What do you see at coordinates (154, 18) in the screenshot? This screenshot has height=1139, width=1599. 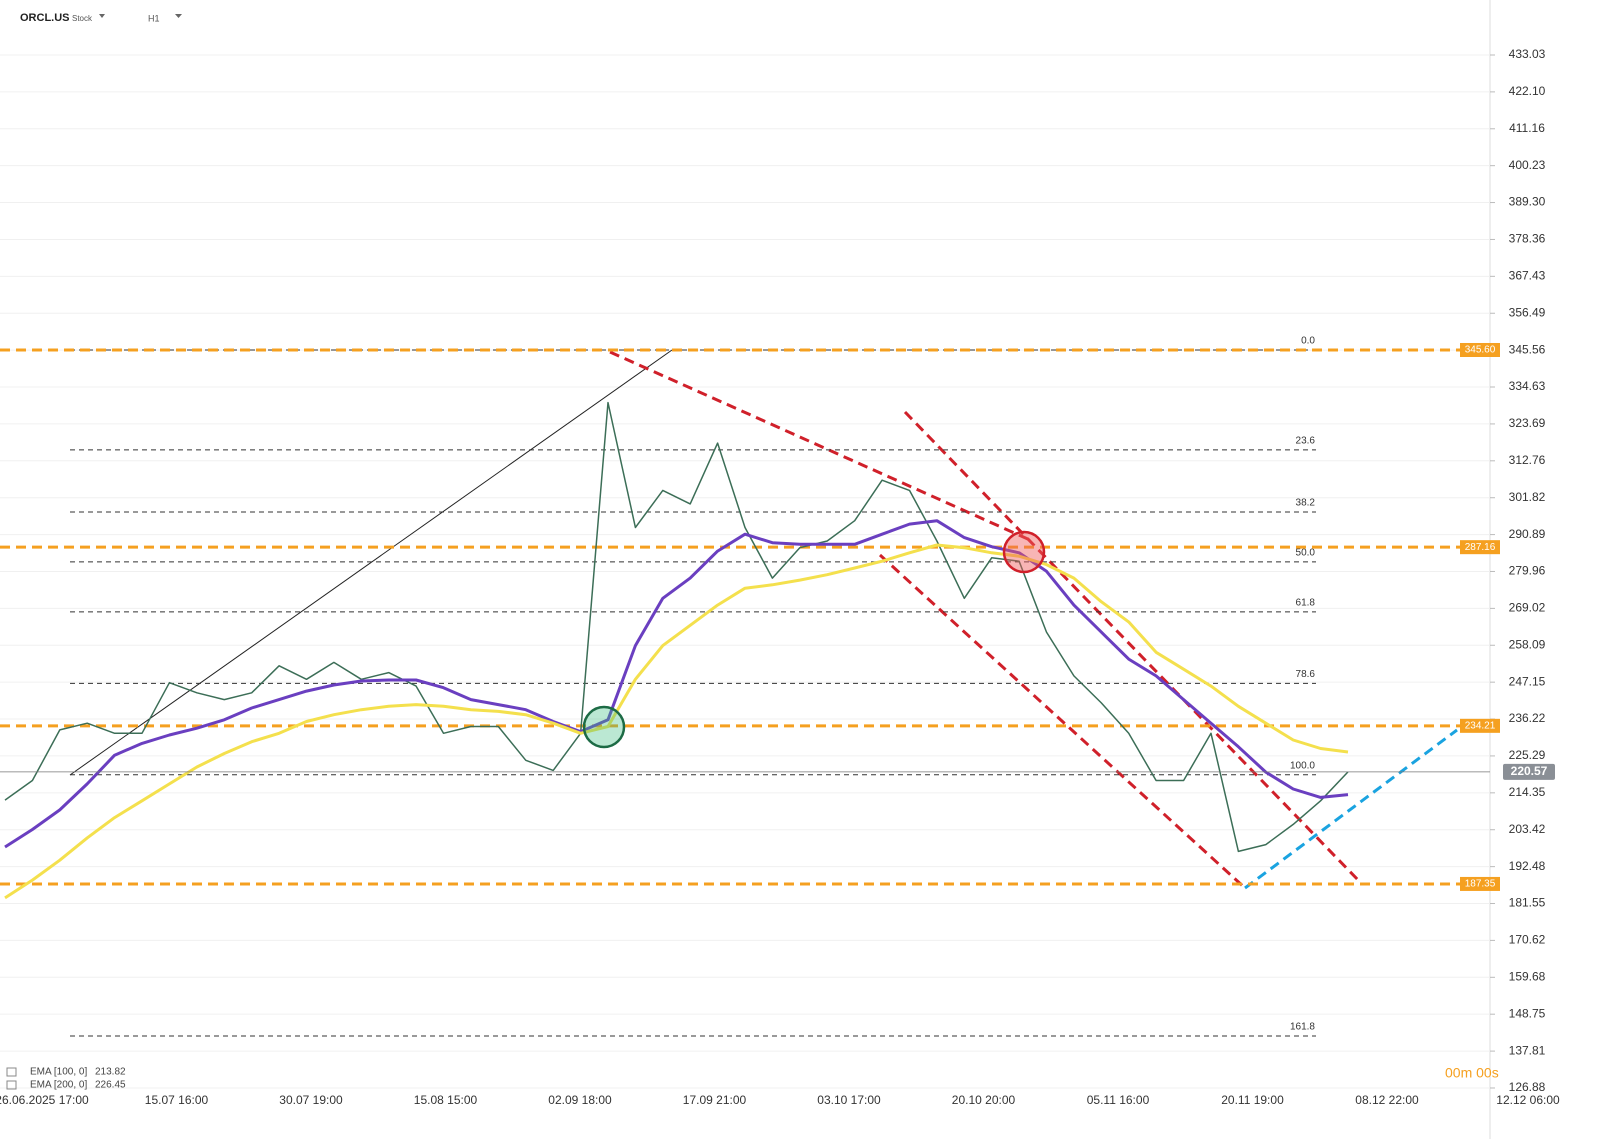 I see `interval: H1` at bounding box center [154, 18].